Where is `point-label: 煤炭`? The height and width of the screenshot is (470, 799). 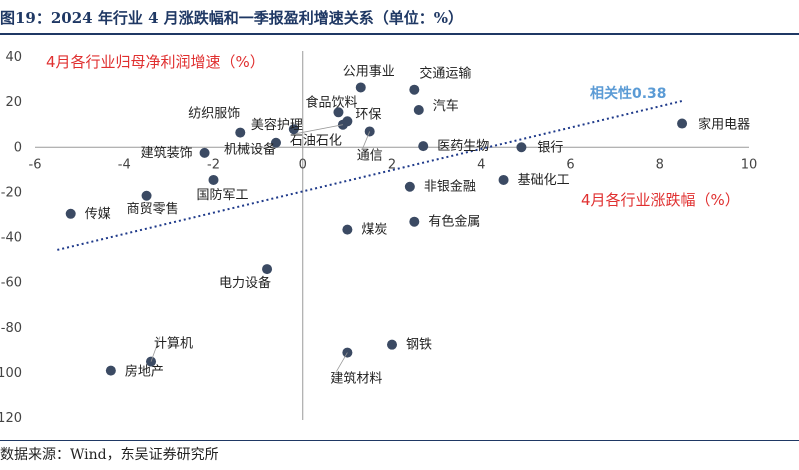
point-label: 煤炭 is located at coordinates (374, 230).